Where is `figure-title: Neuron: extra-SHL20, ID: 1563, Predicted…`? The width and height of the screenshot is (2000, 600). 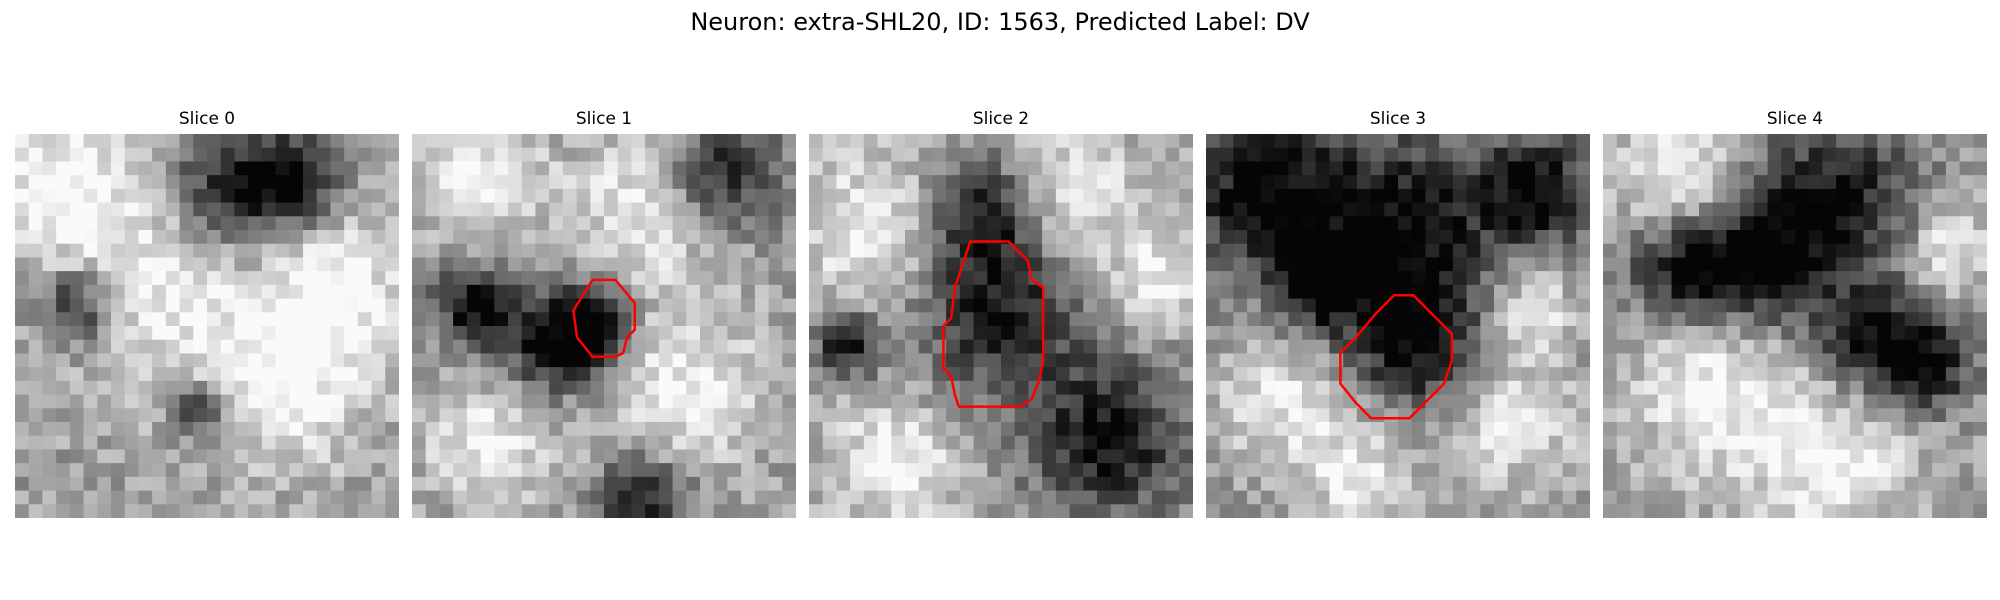
figure-title: Neuron: extra-SHL20, ID: 1563, Predicted… is located at coordinates (1000, 22).